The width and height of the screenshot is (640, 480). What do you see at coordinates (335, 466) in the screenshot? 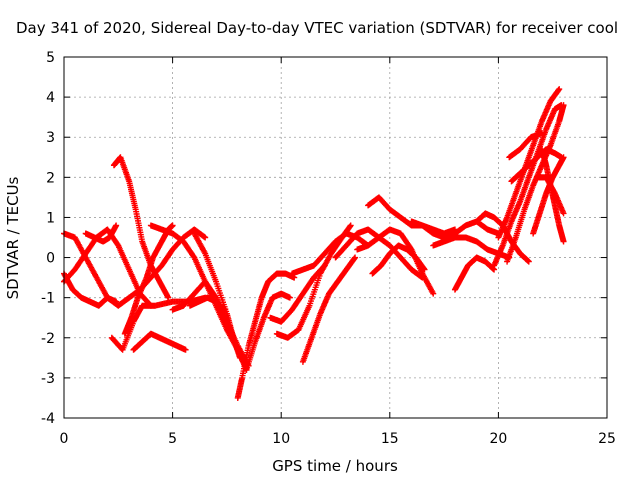
I see `x-axis-label: GPS time / hours` at bounding box center [335, 466].